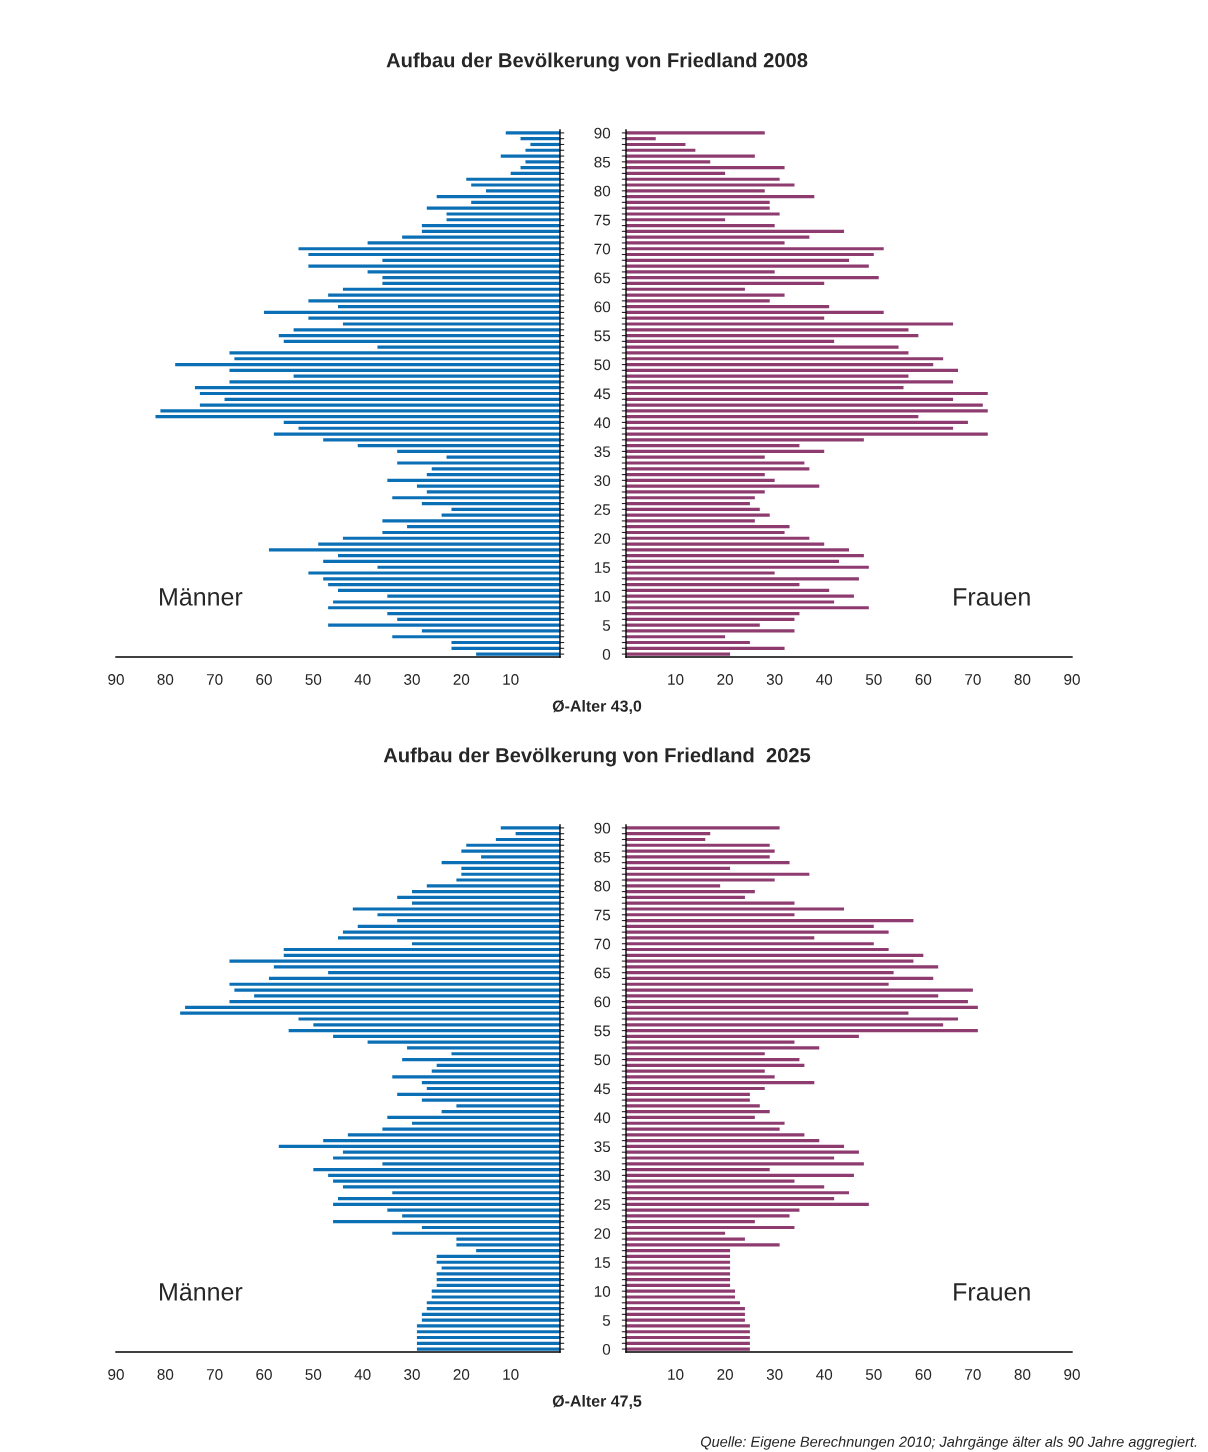  I want to click on y-tick-label: 70, so click(602, 944).